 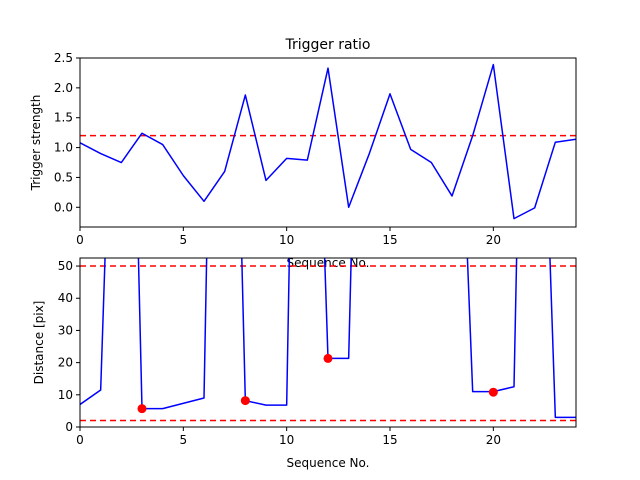 What do you see at coordinates (63, 118) in the screenshot?
I see `y-tick-label: 1.5` at bounding box center [63, 118].